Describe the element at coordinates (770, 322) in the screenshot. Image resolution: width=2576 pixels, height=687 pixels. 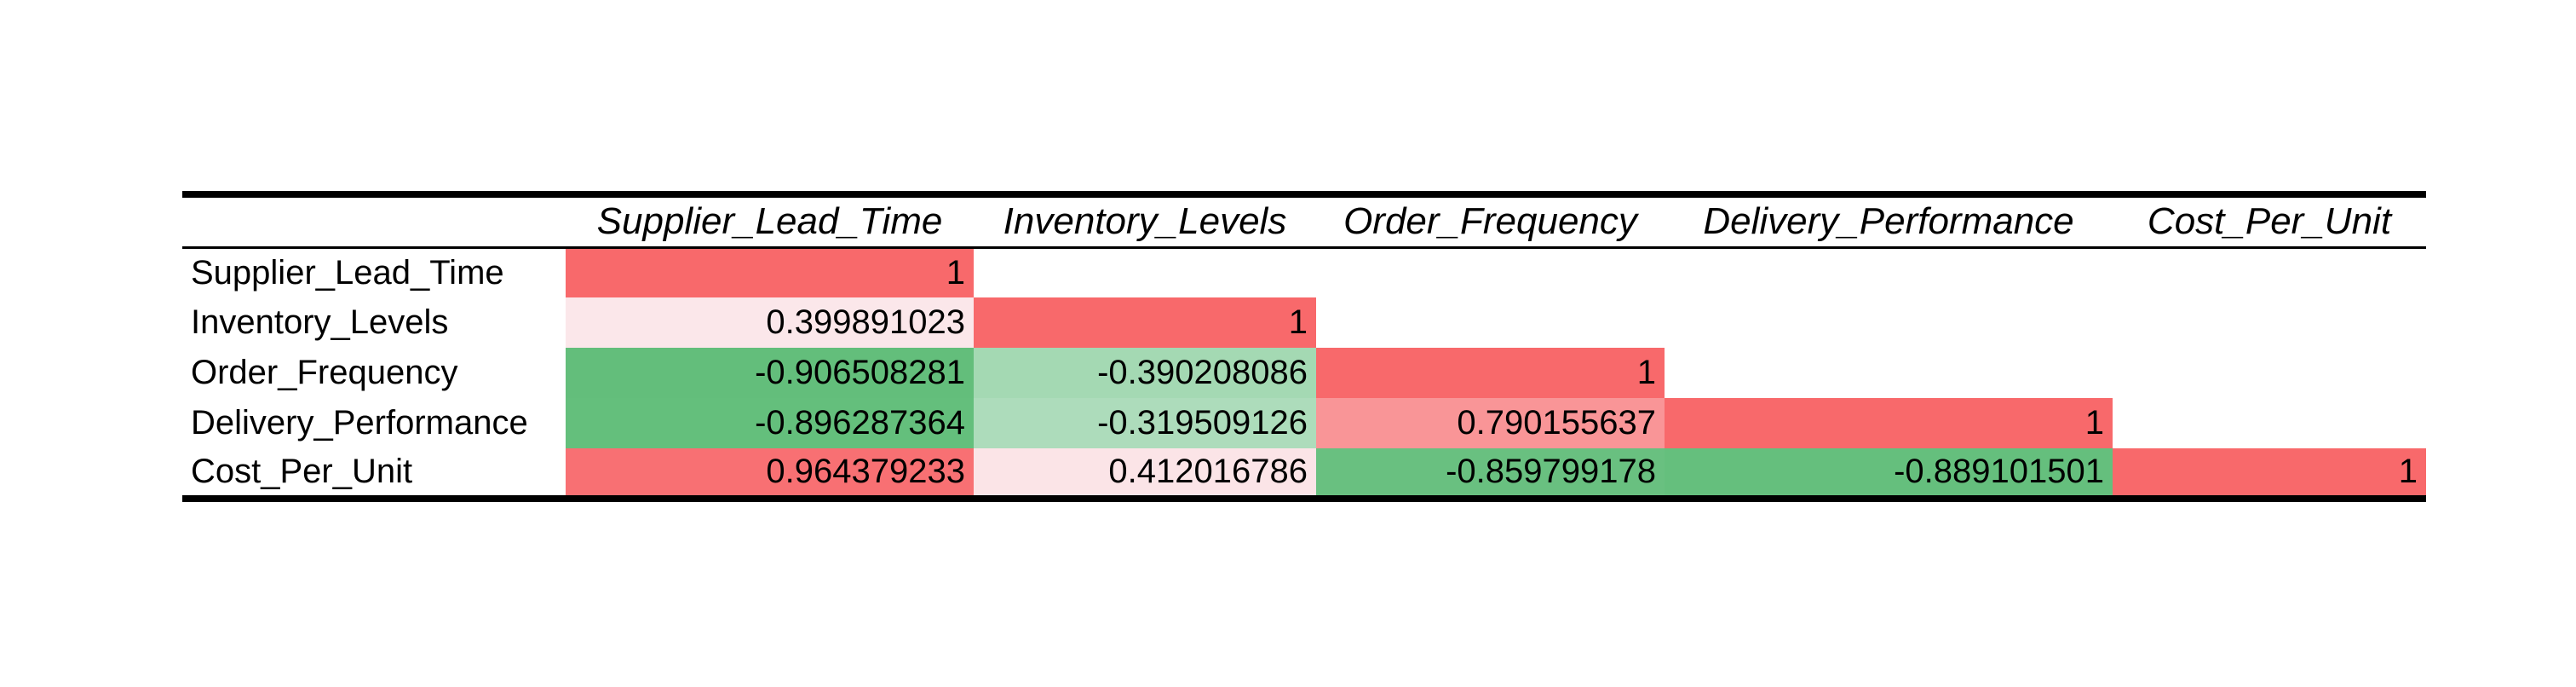
I see `matrix-cell: 0.399891023` at that location.